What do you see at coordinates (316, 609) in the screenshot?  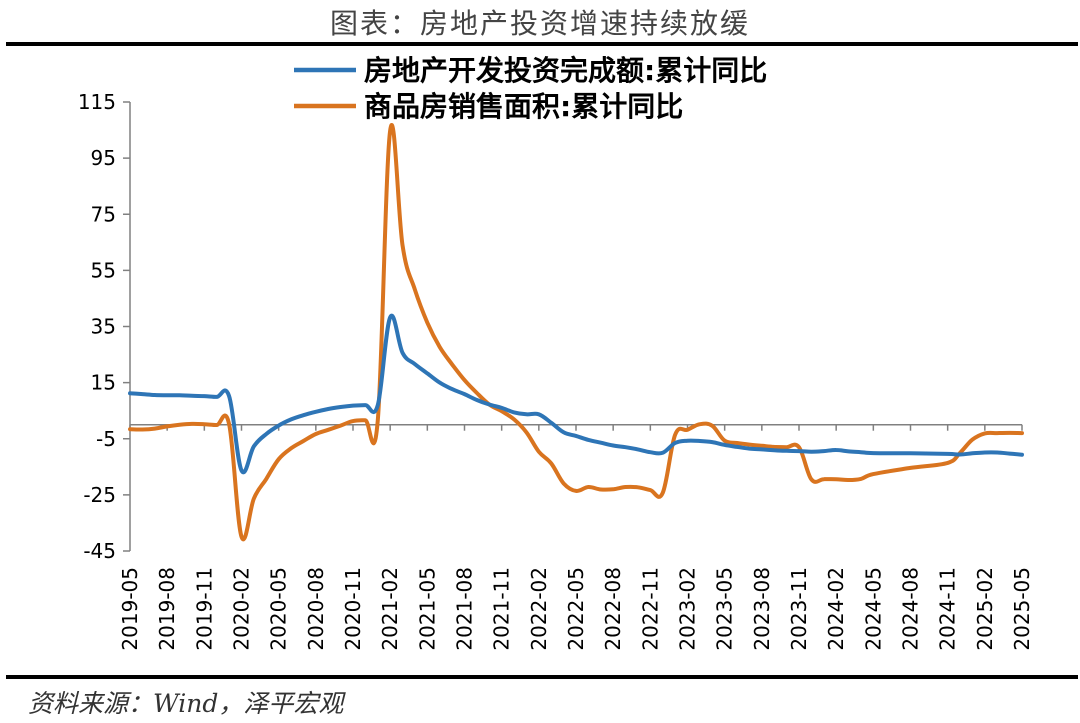 I see `x-tick-label: 2020-08` at bounding box center [316, 609].